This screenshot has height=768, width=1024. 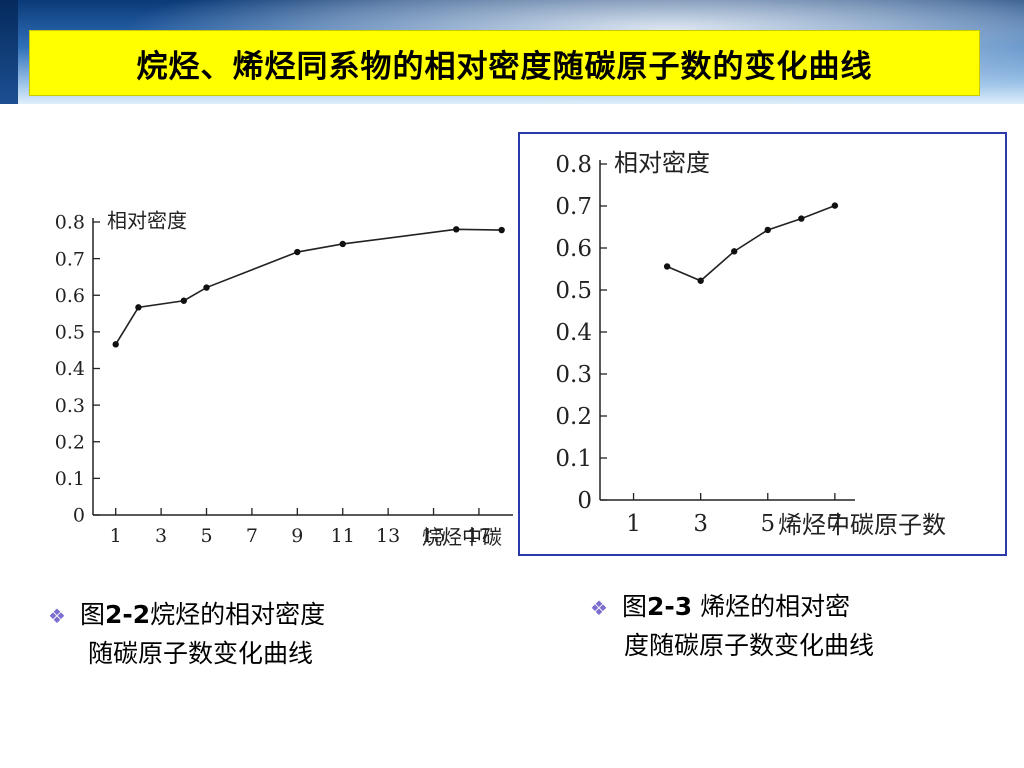 I want to click on slide-title-box: 烷烃、烯烃同系物的相对密度随碳原子数的变化曲线, so click(x=504, y=63).